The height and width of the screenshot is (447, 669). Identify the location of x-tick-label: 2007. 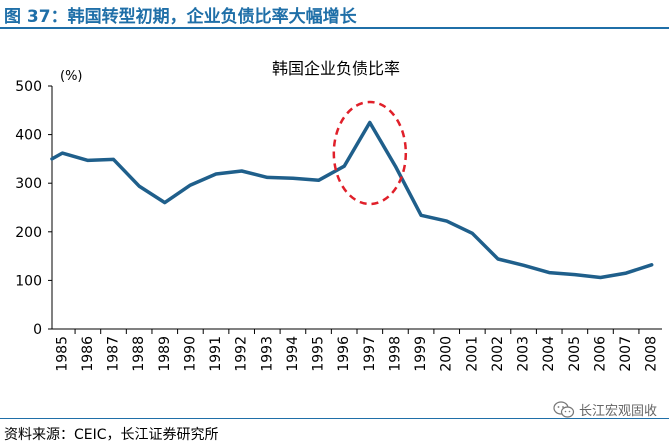
(626, 354).